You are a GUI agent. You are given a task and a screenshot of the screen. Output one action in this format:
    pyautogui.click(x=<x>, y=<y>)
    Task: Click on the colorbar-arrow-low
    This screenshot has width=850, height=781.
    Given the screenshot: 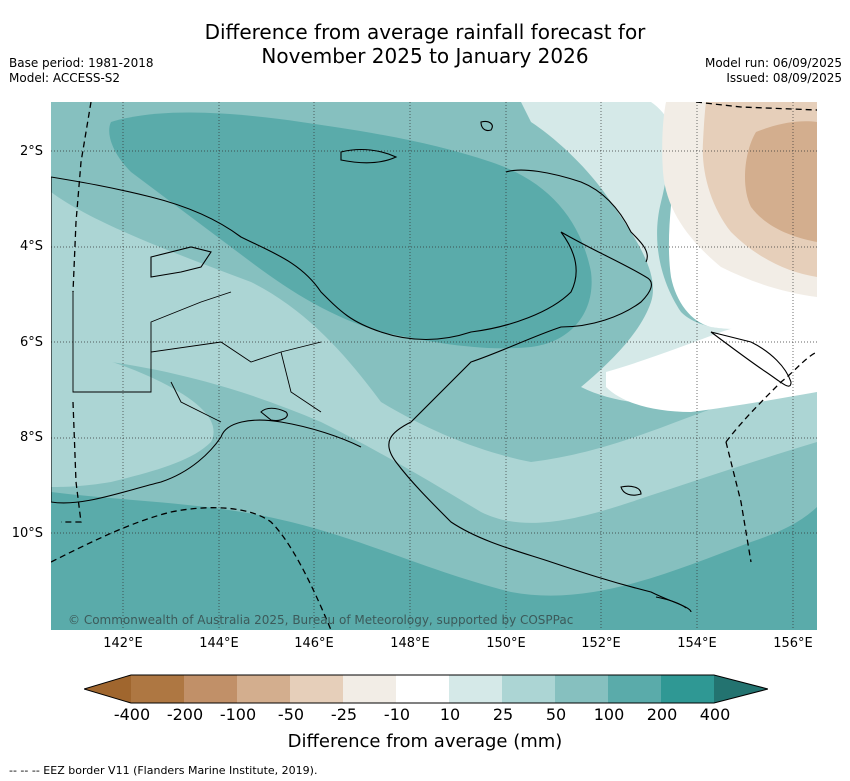 What is the action you would take?
    pyautogui.click(x=107, y=689)
    